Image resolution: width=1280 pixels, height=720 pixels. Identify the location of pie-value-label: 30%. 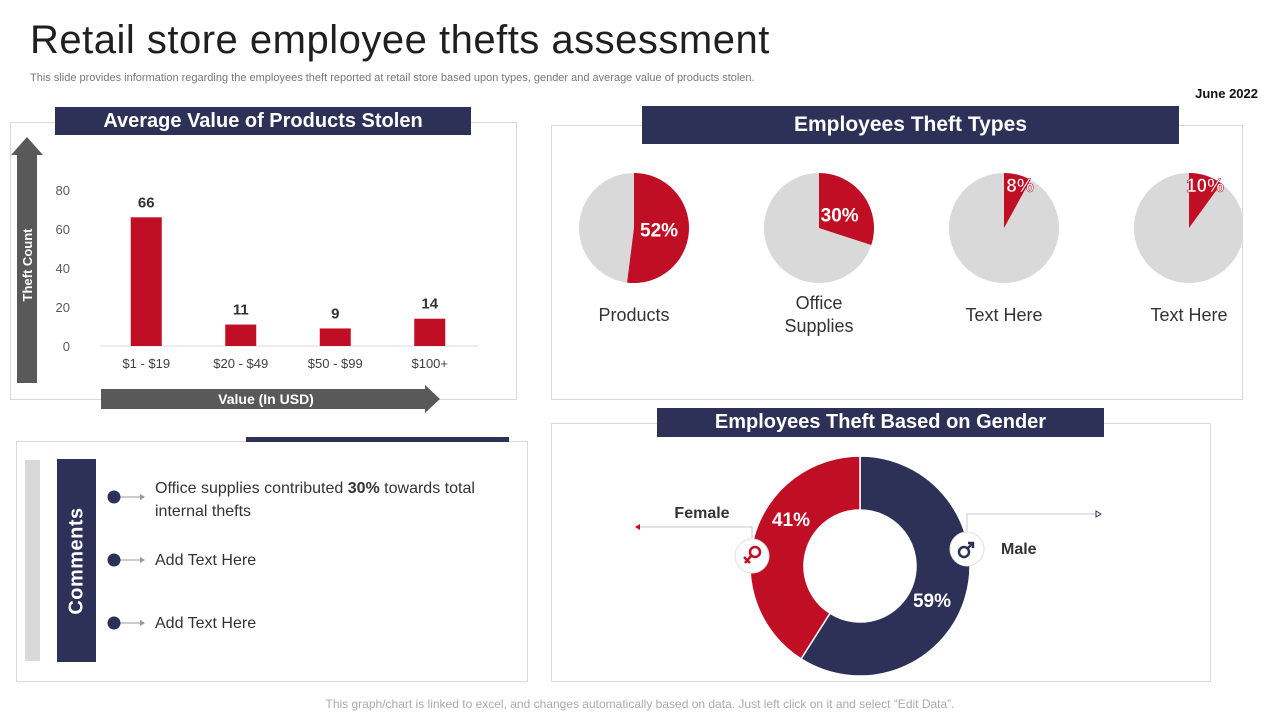
(840, 215).